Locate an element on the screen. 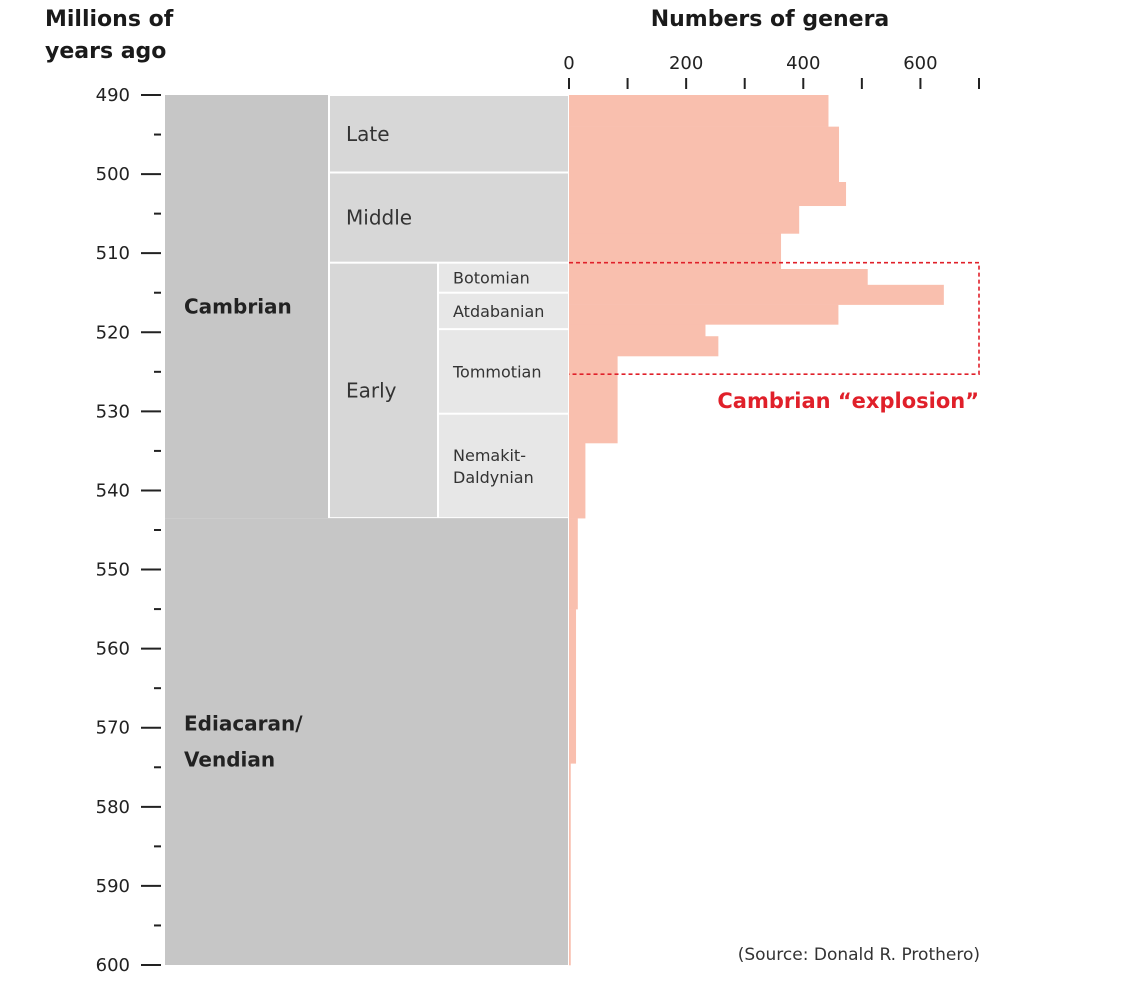 The image size is (1125, 987). explosion-annotation: Cambrian “explosion” is located at coordinates (774, 337).